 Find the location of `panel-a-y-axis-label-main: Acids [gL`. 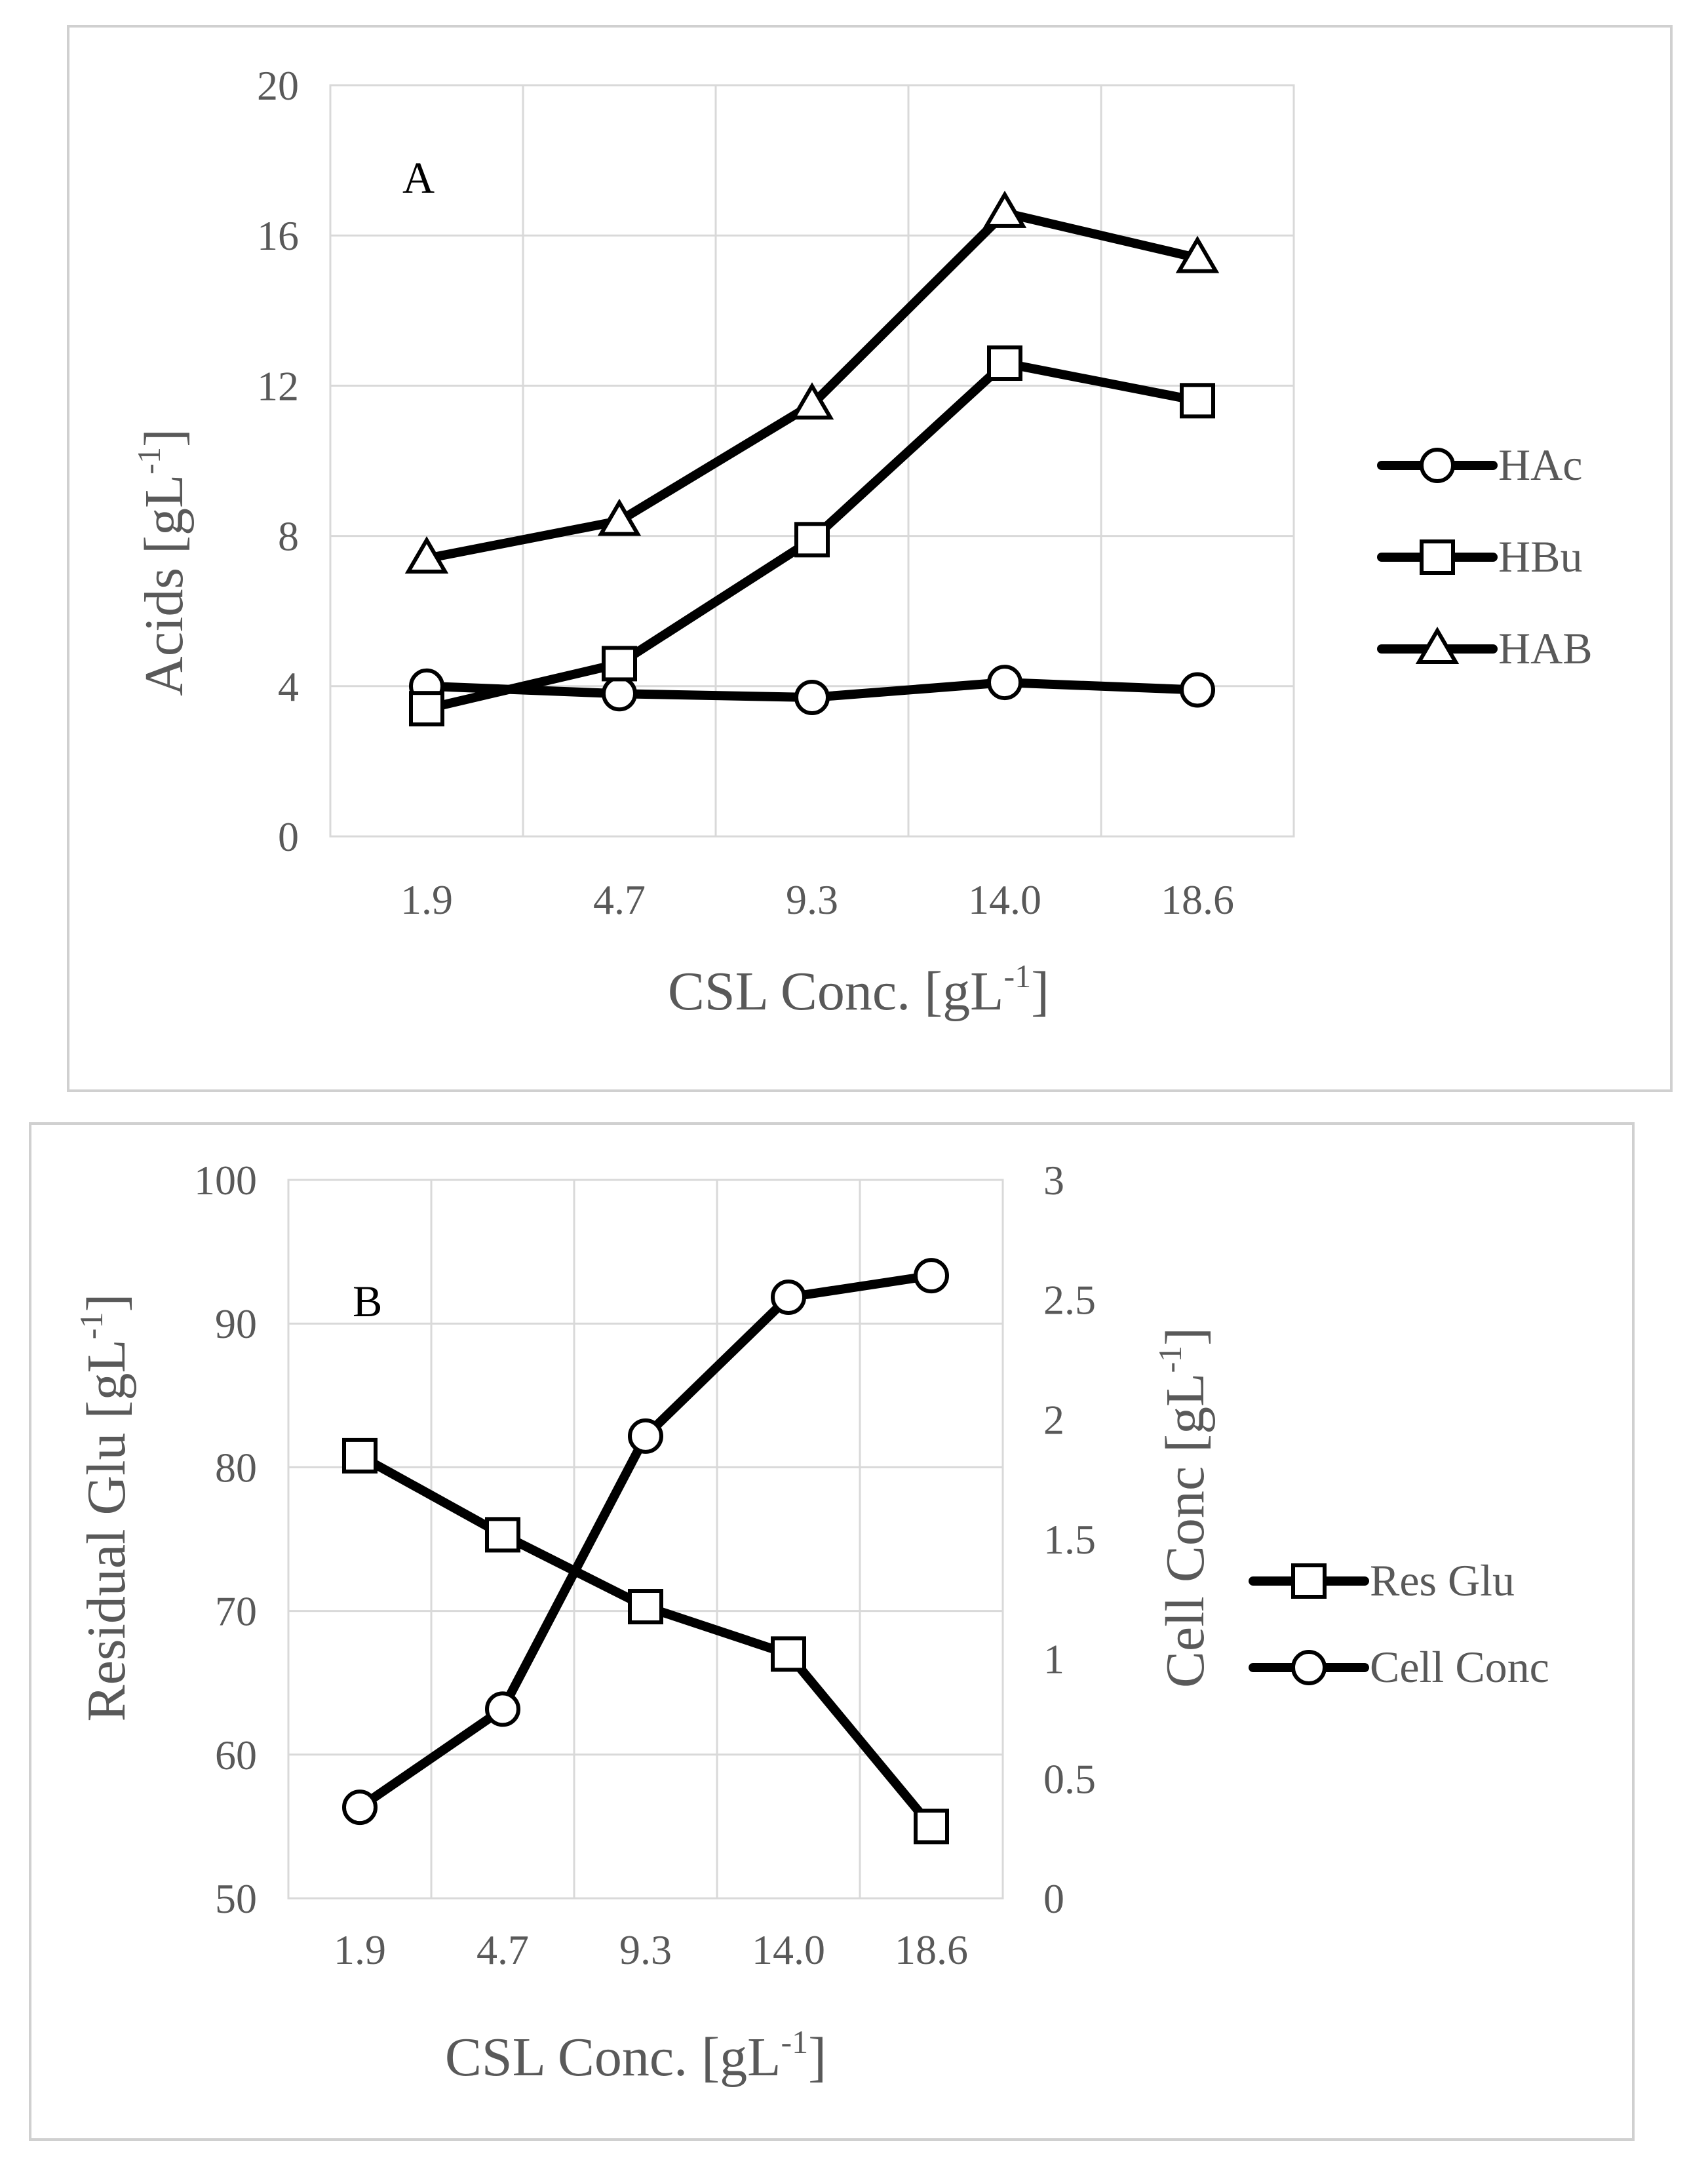

panel-a-y-axis-label-main: Acids [gL is located at coordinates (164, 585).